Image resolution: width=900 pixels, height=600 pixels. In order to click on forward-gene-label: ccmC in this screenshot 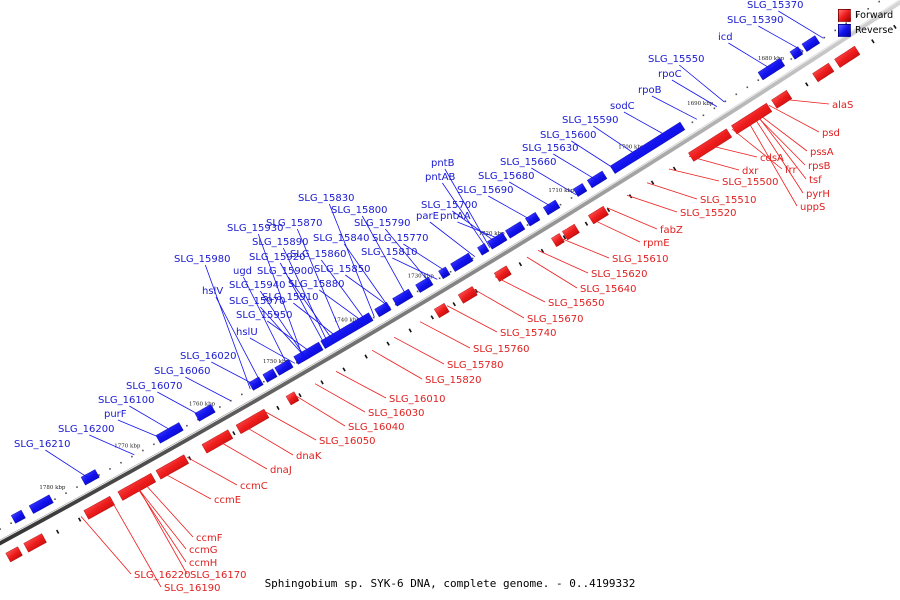, I will do `click(254, 486)`.